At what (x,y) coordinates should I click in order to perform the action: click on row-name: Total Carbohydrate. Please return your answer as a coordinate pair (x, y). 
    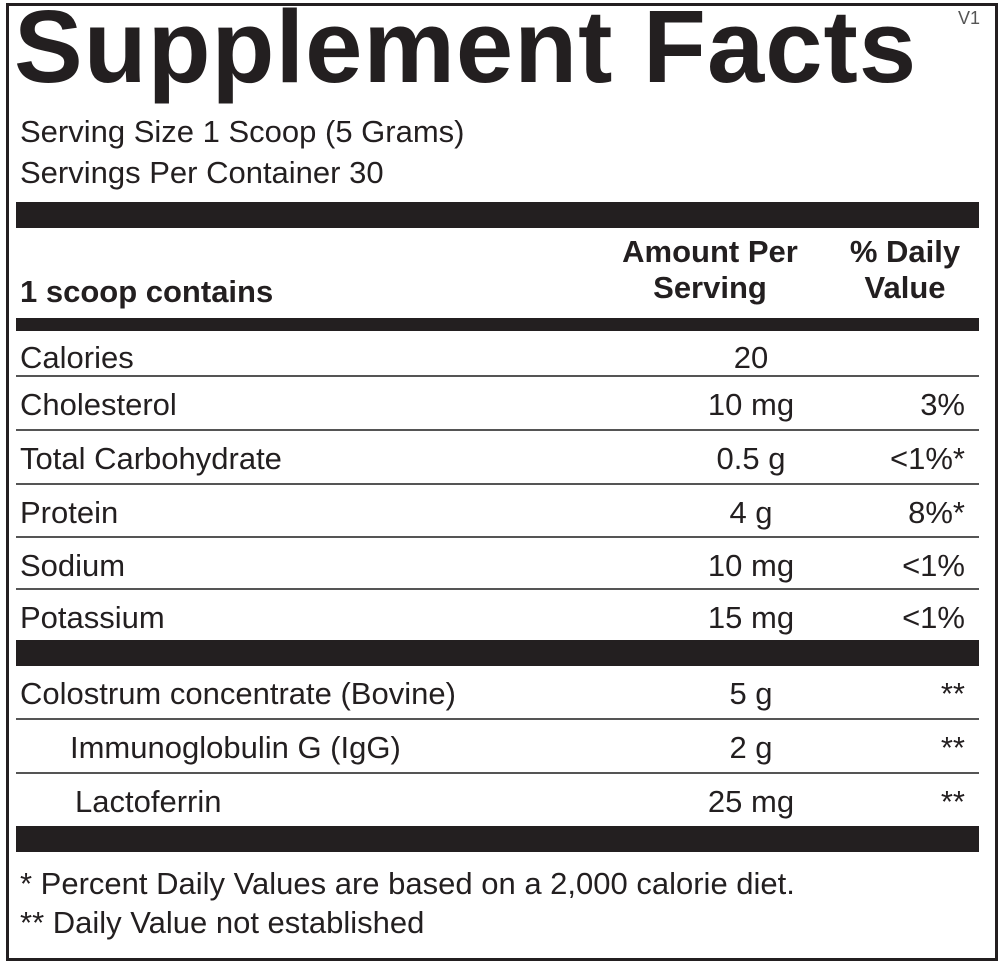
    Looking at the image, I should click on (151, 458).